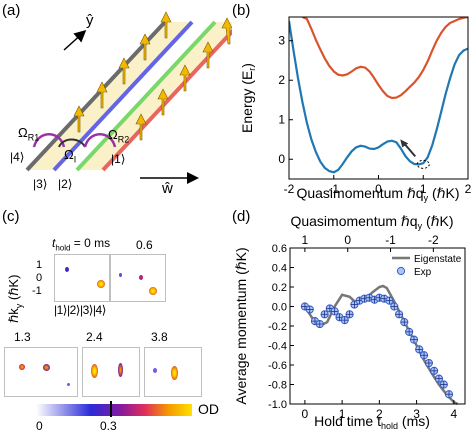  What do you see at coordinates (279, 308) in the screenshot?
I see `y-tick-label: 0.0` at bounding box center [279, 308].